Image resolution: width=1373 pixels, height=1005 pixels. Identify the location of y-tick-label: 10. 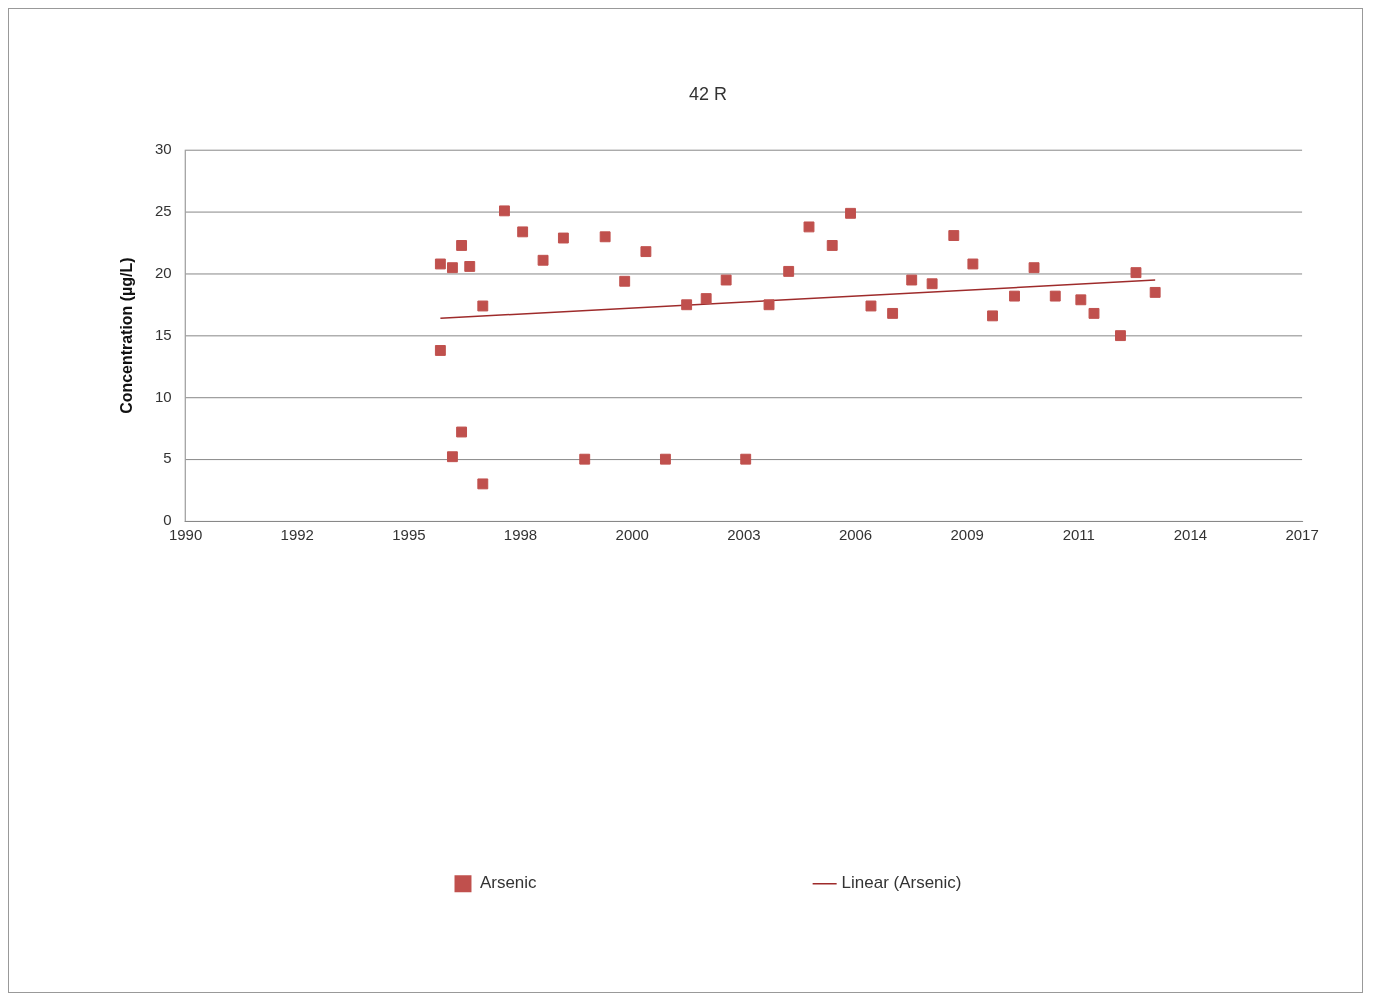
(163, 396).